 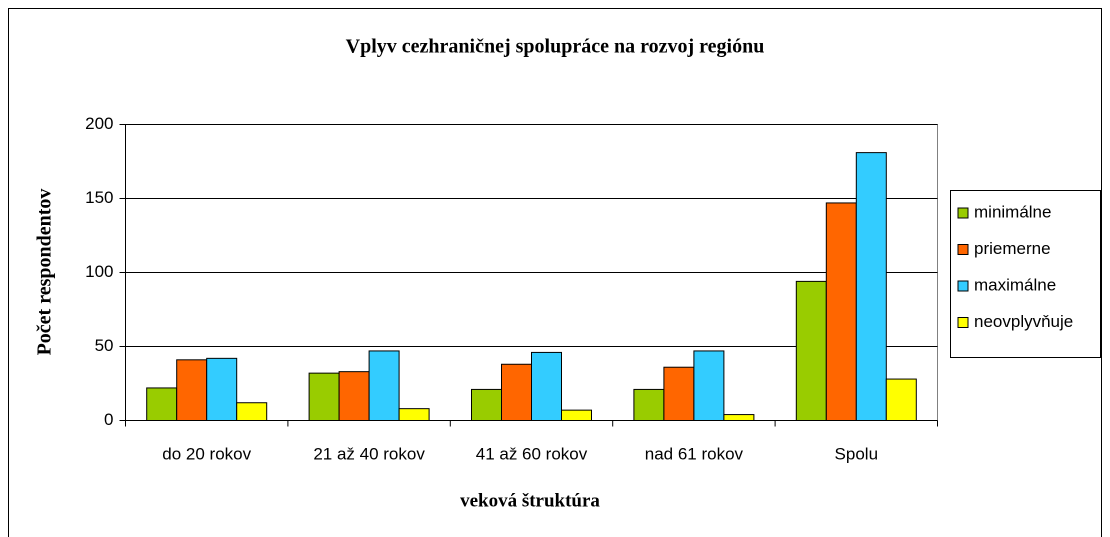 What do you see at coordinates (45, 272) in the screenshot?
I see `y-axis-label: Počet respondentov` at bounding box center [45, 272].